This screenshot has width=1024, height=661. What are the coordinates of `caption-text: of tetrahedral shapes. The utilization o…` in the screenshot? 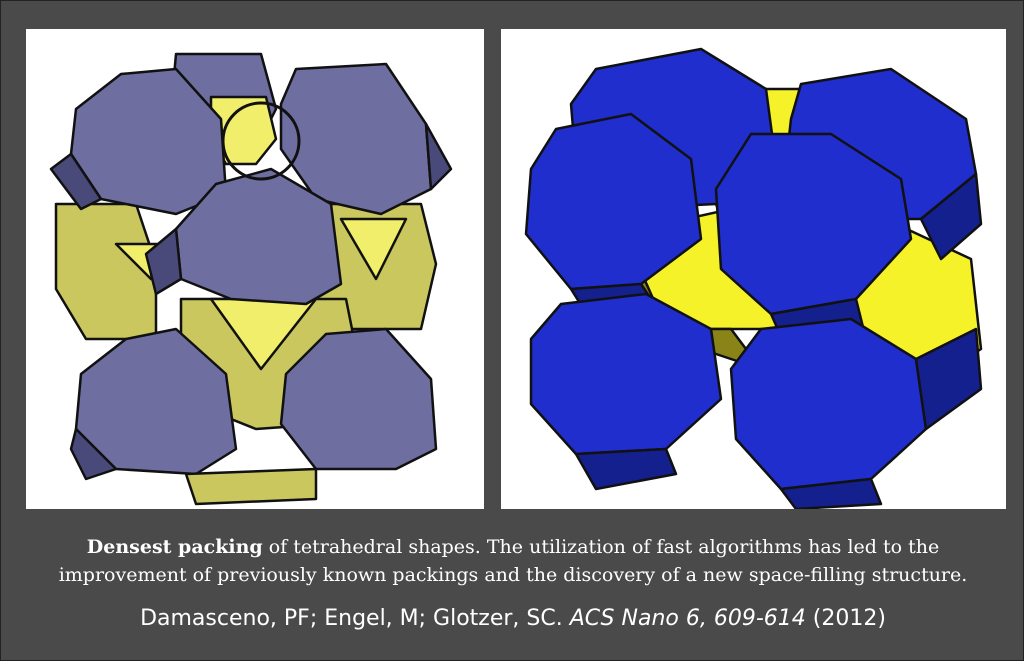 It's located at (513, 561).